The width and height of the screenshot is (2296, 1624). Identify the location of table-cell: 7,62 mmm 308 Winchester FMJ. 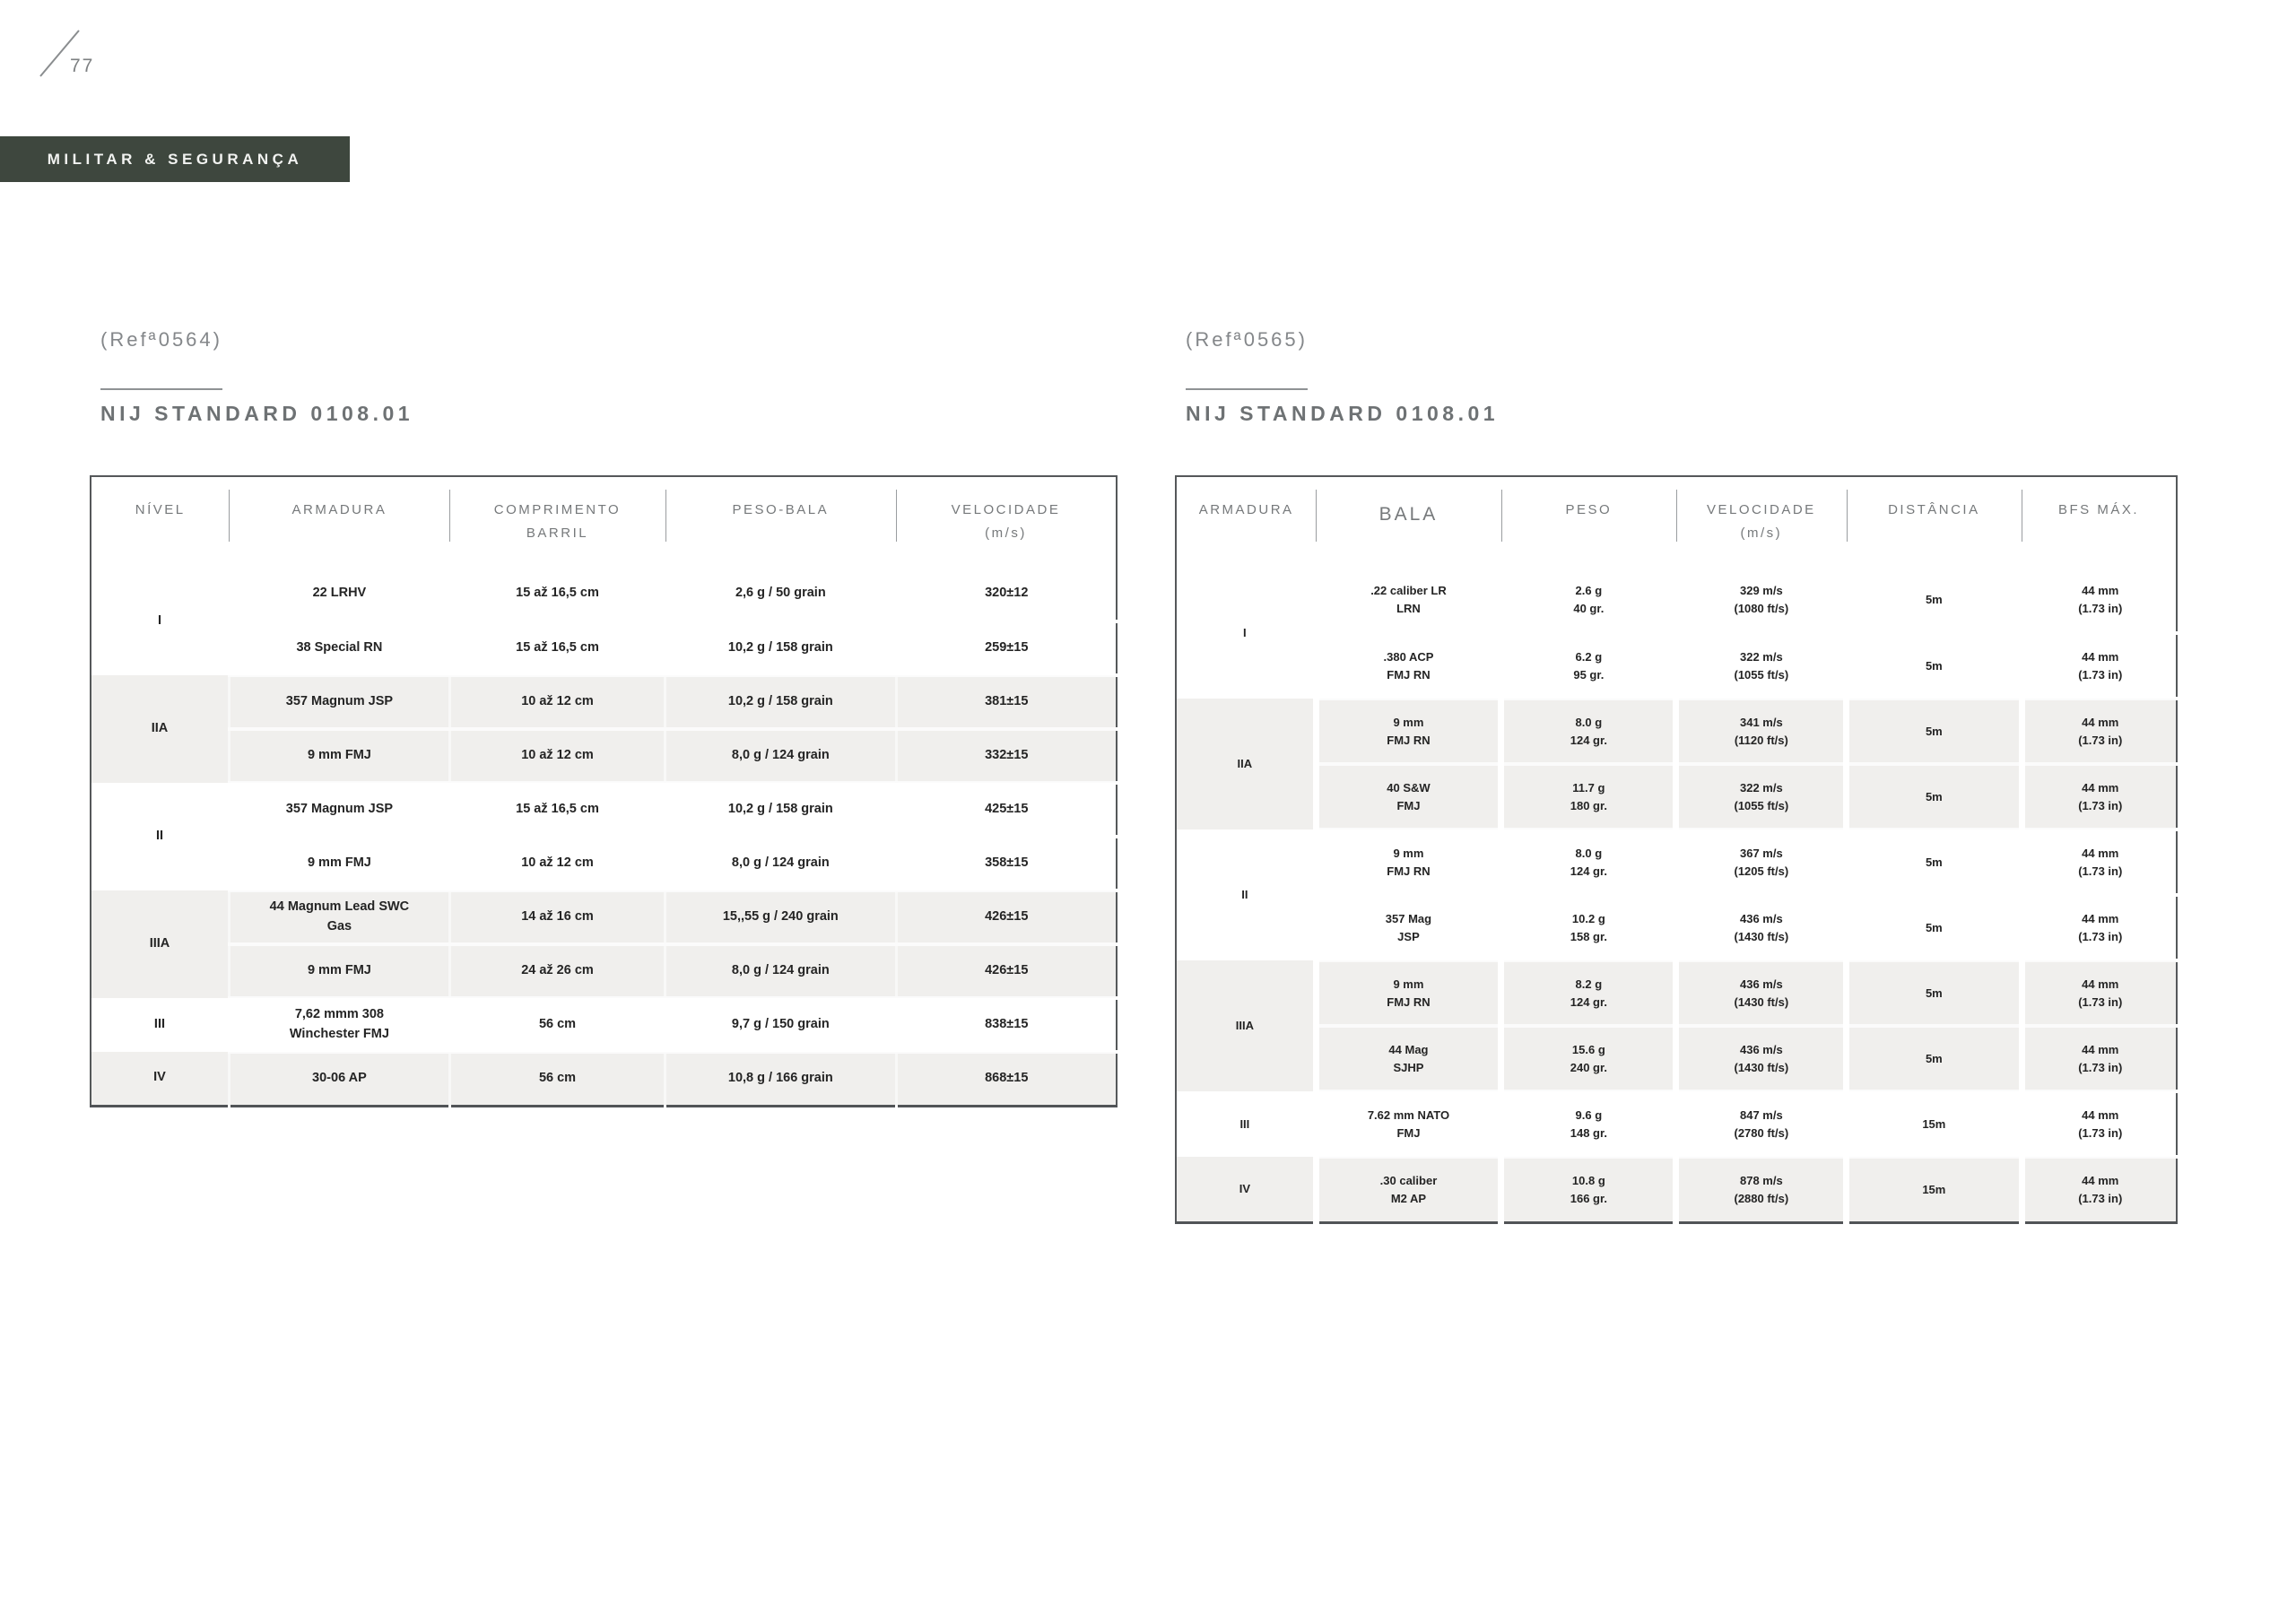
(338, 1024).